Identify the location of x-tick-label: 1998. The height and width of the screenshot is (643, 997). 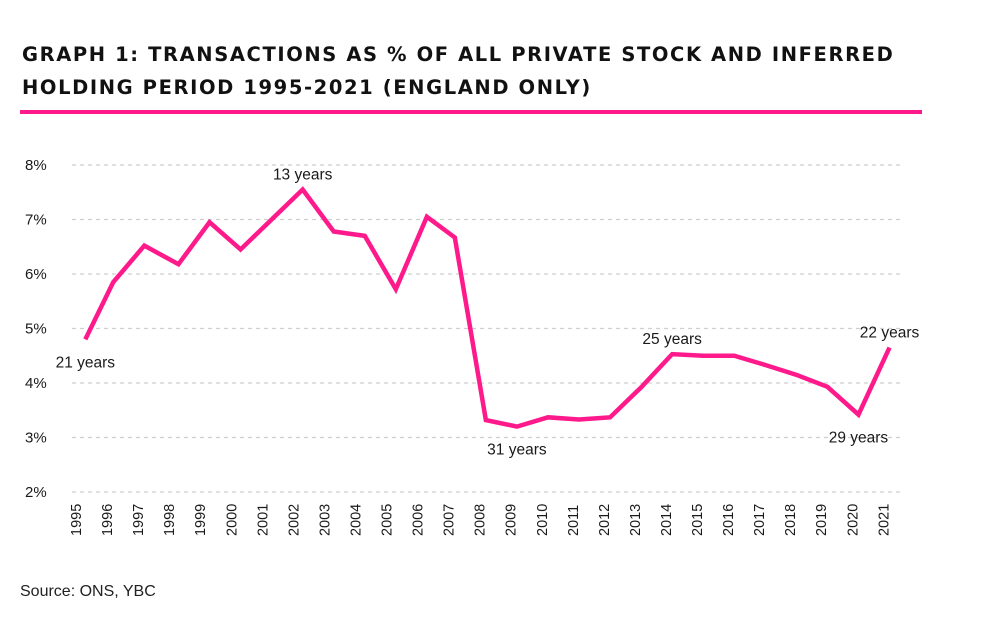
(170, 520).